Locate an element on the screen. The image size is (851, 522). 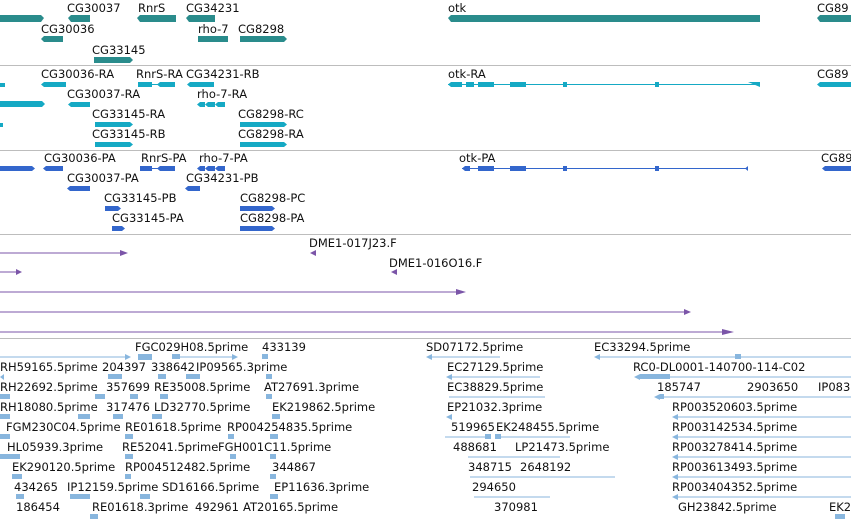
est-label: 344867 is located at coordinates (294, 467).